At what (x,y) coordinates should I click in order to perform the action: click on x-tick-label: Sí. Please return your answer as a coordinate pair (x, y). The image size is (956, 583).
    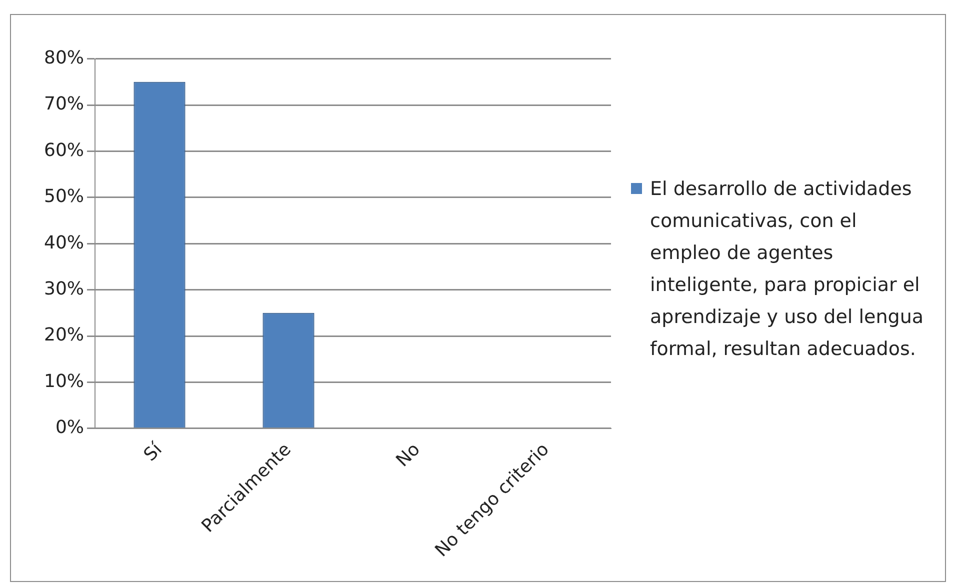
    Looking at the image, I should click on (154, 452).